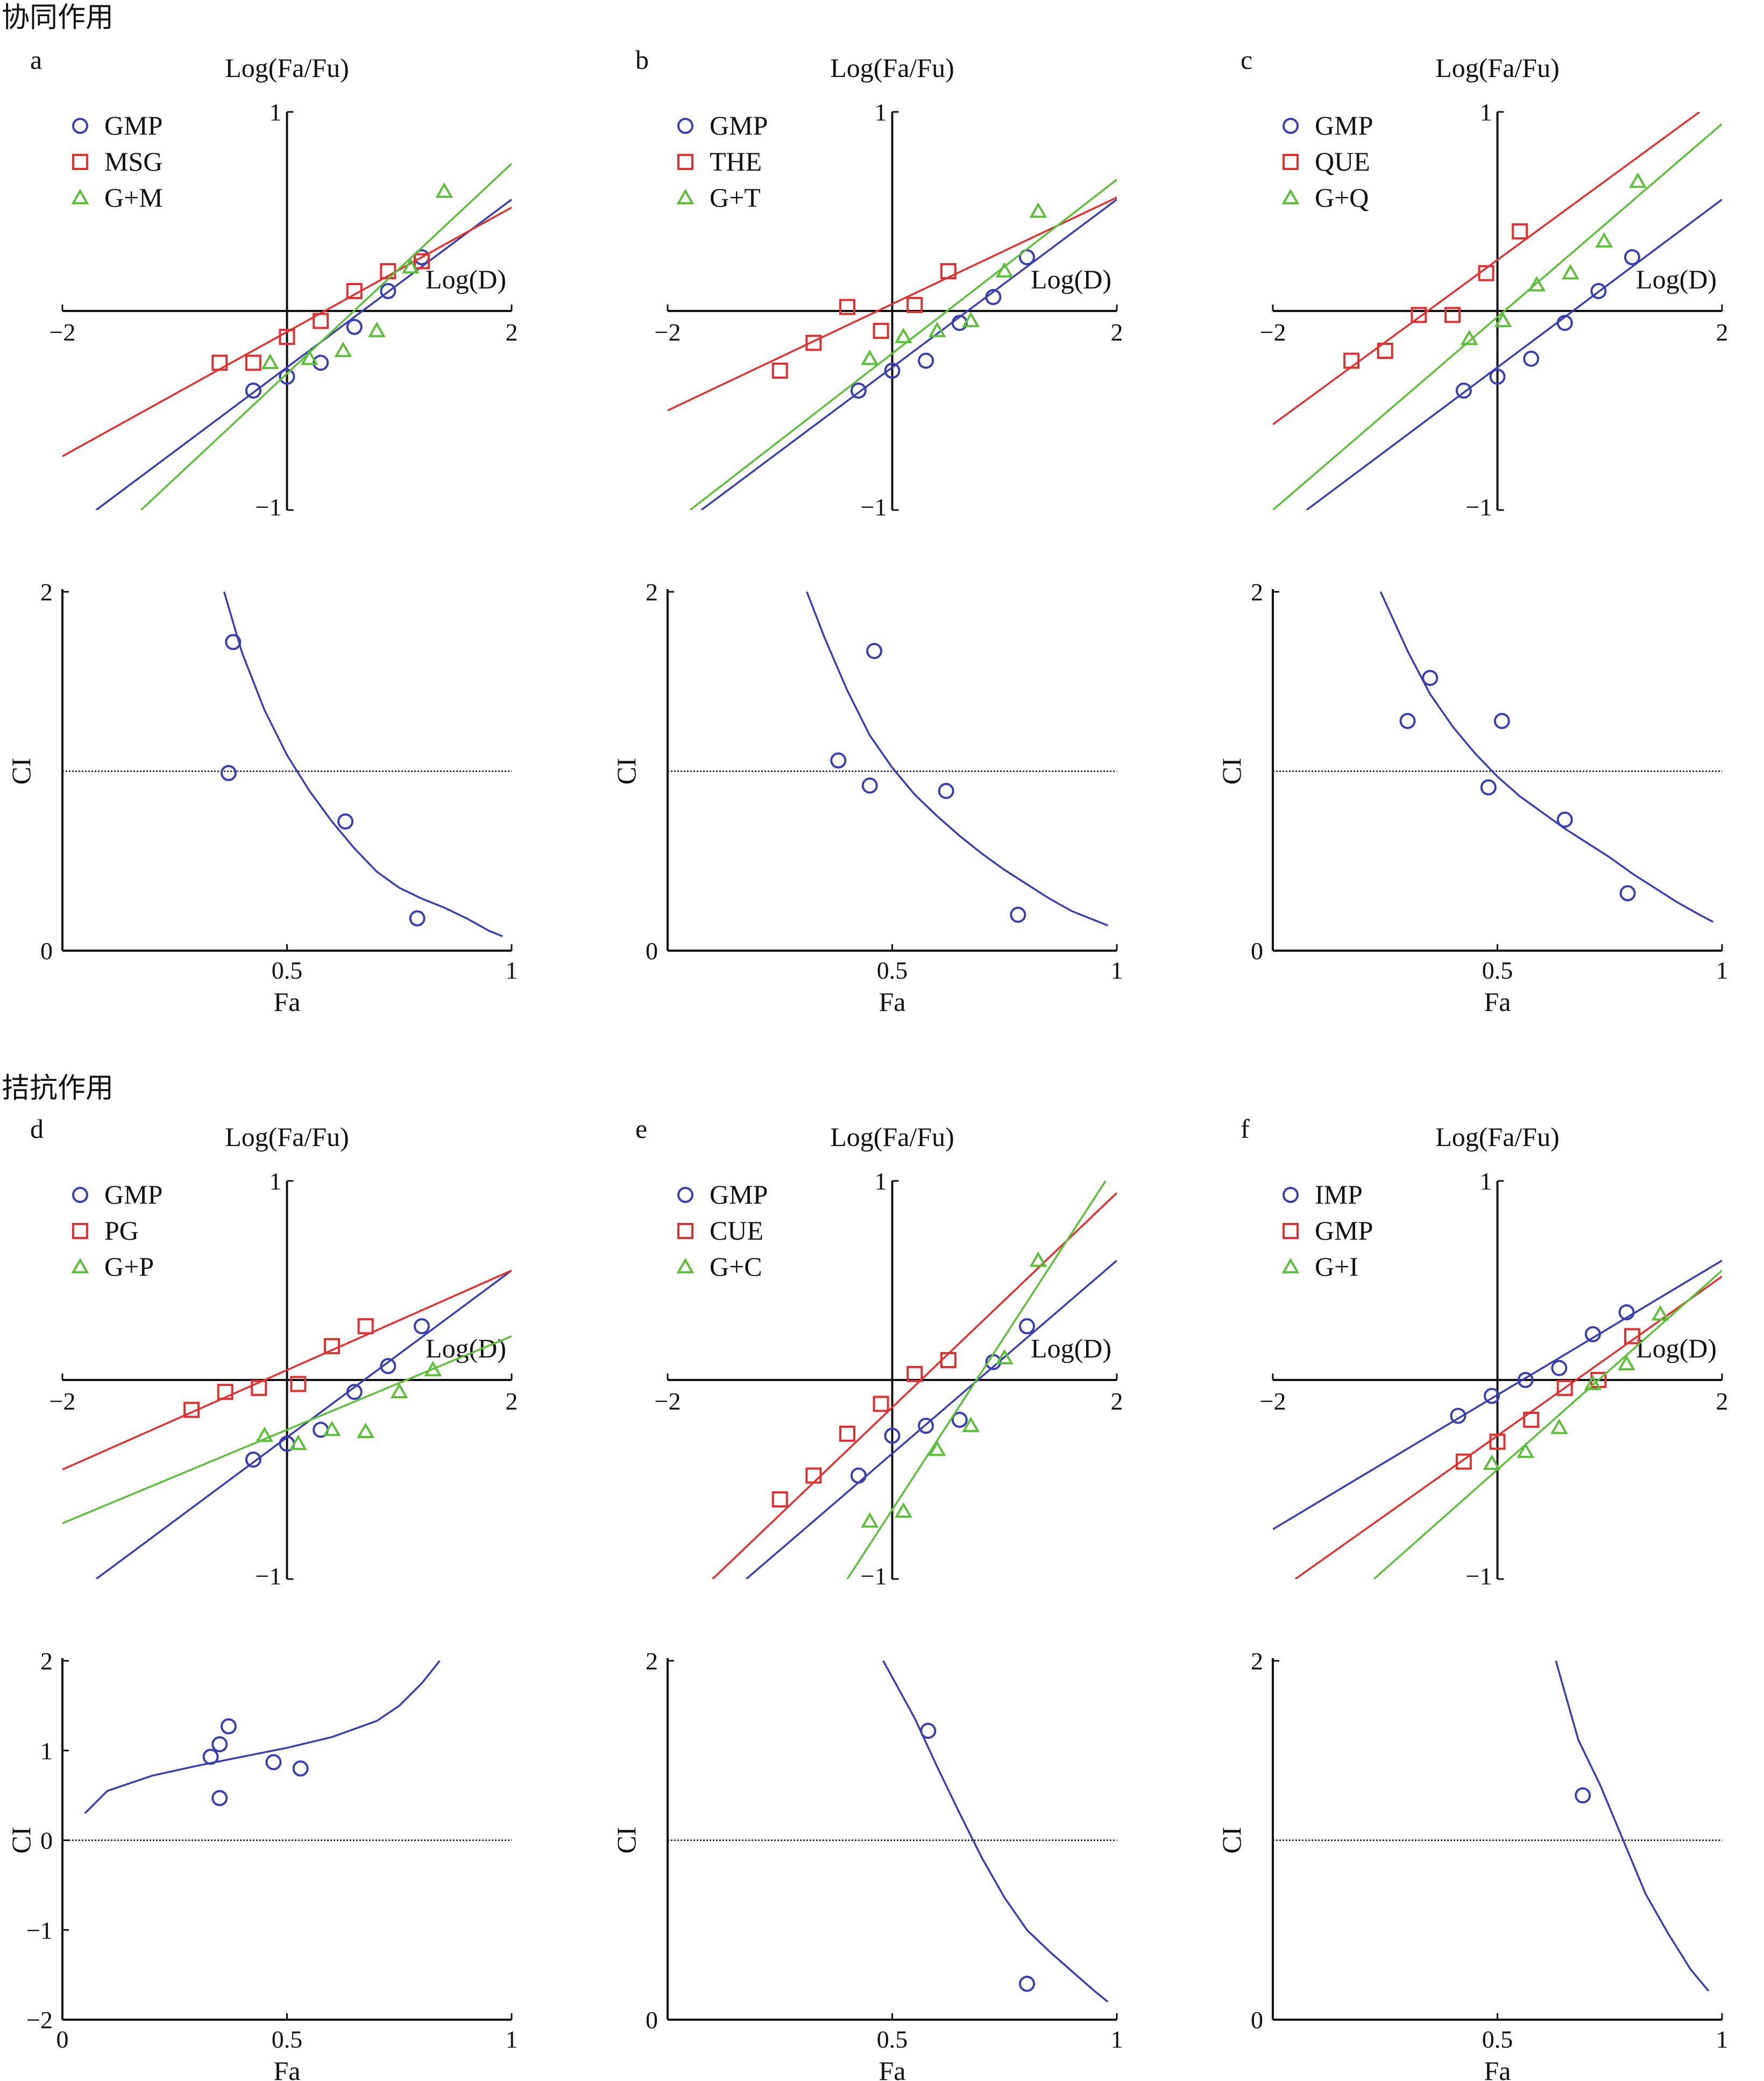 The width and height of the screenshot is (1764, 2081). I want to click on legend-label: CUE, so click(736, 1230).